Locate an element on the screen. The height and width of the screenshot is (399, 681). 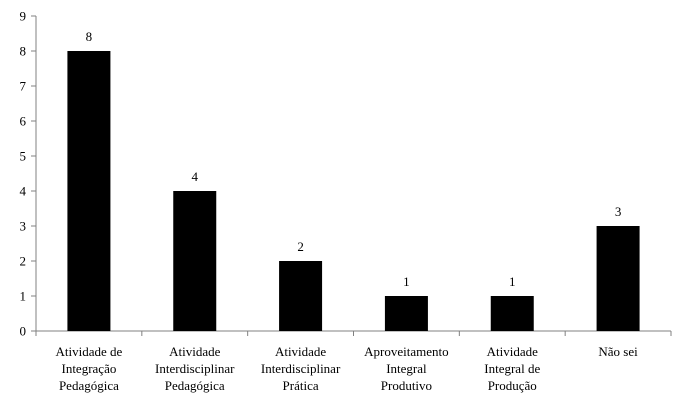
x-axis is located at coordinates (353, 333).